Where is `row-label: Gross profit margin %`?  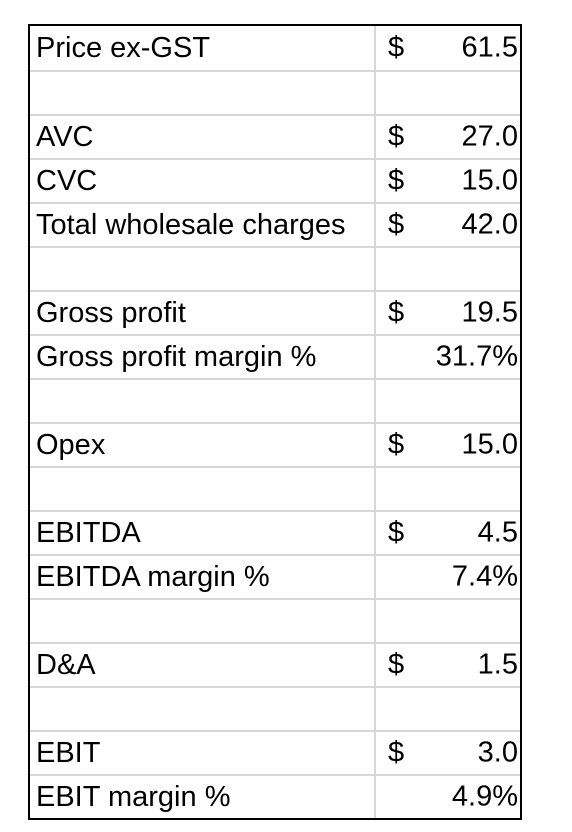
row-label: Gross profit margin % is located at coordinates (203, 357).